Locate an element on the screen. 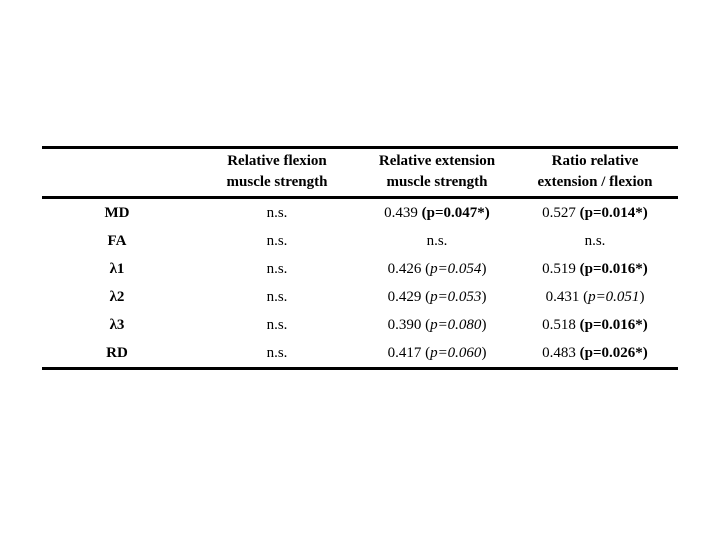 This screenshot has height=540, width=720. cell-extension: 0.439 (p=0.047*) is located at coordinates (437, 213).